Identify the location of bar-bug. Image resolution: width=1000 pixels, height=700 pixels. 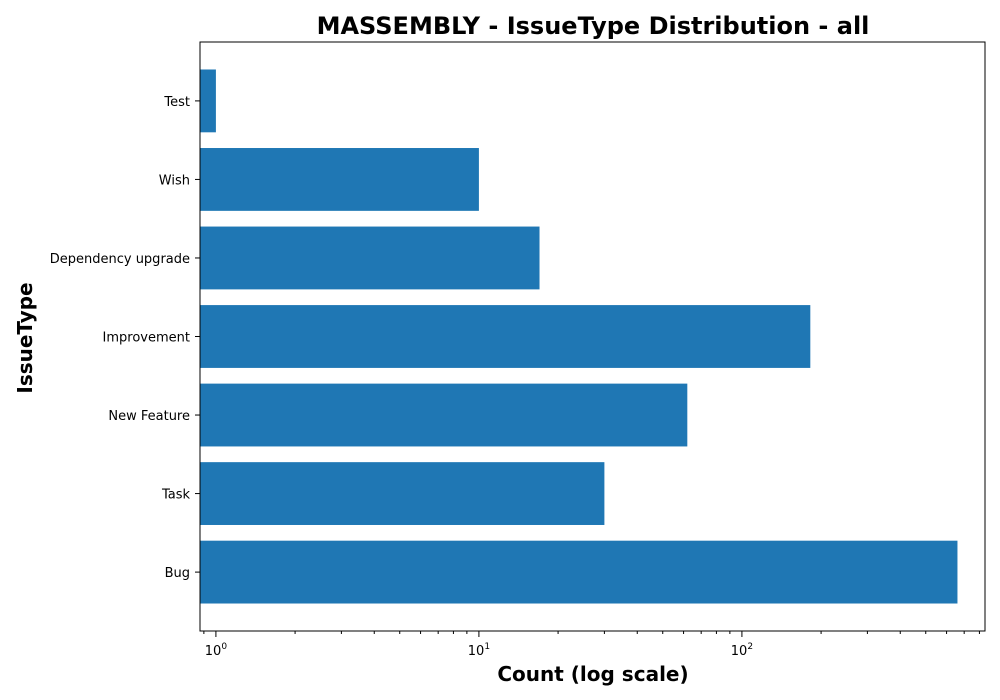
(579, 572).